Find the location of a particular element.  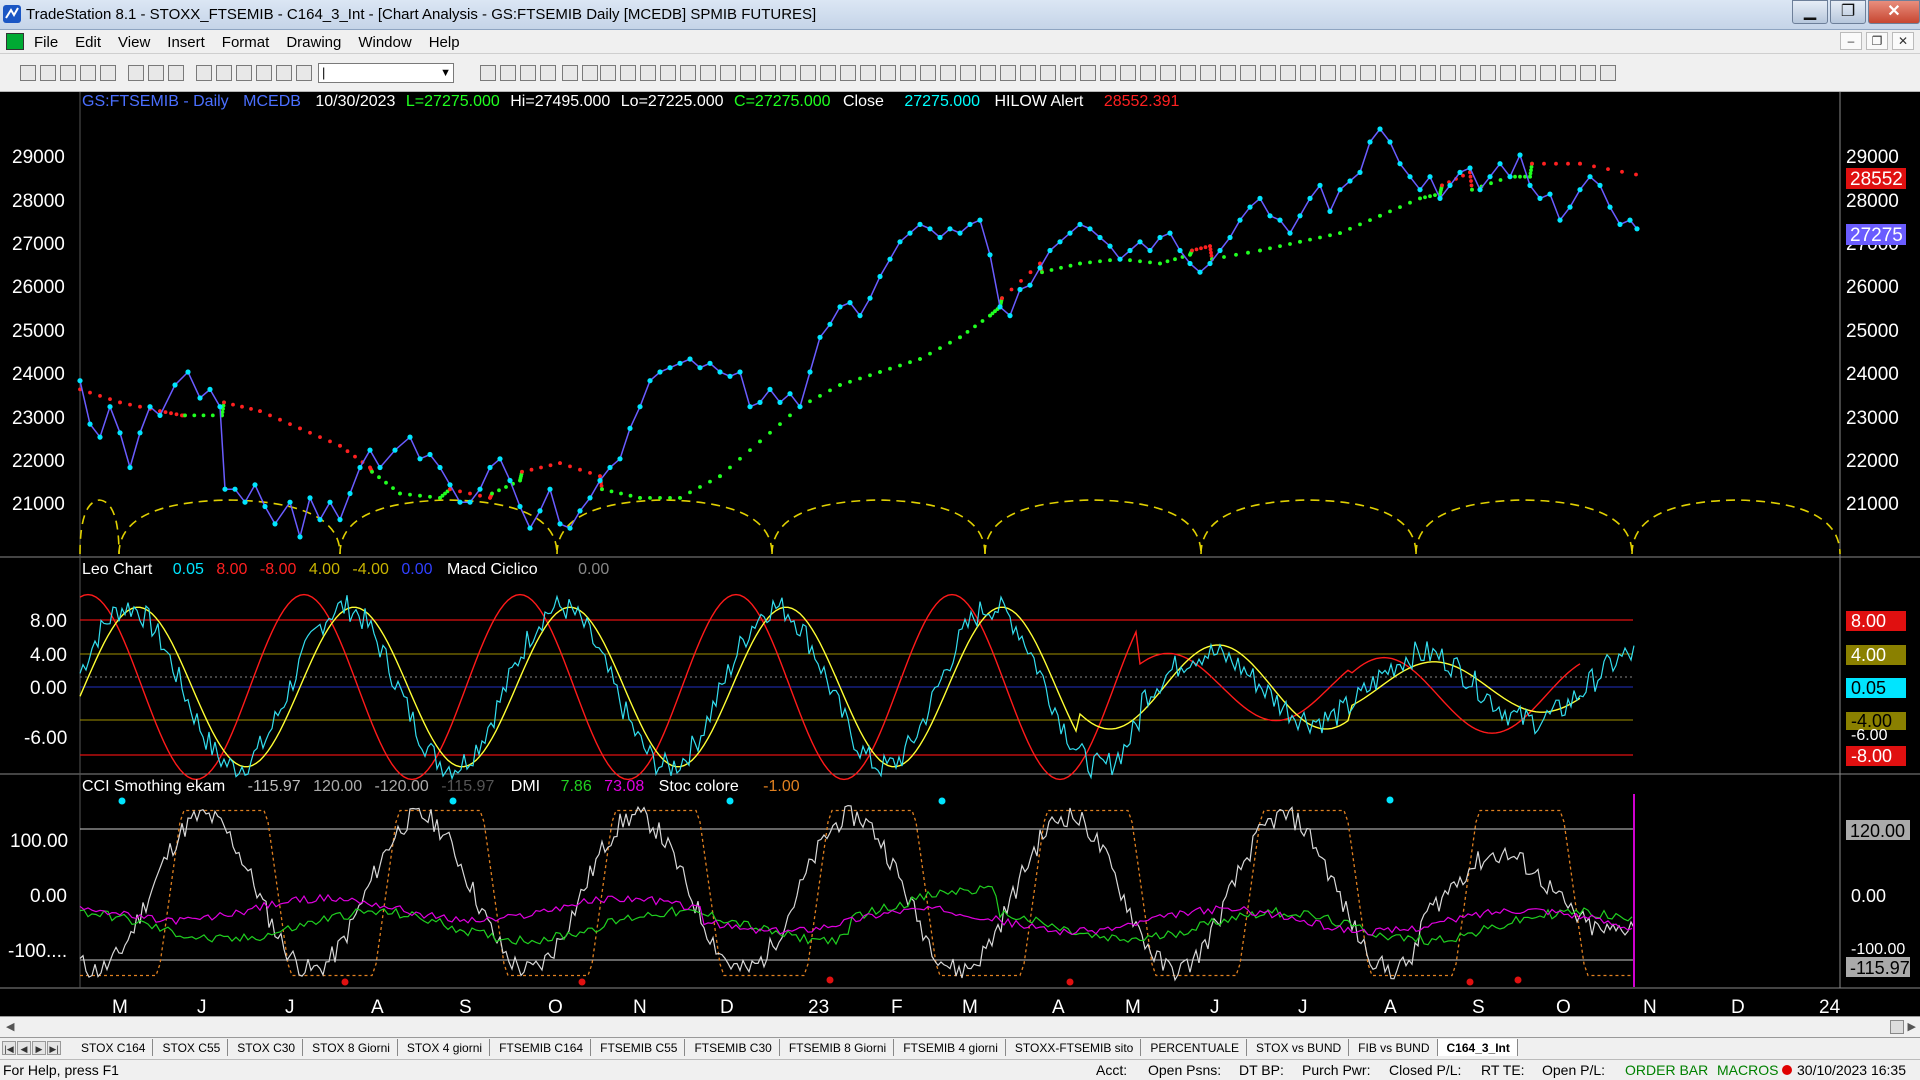

tab-ftsemib-4-giorni: FTSEMIB 4 giorni is located at coordinates (950, 1047).